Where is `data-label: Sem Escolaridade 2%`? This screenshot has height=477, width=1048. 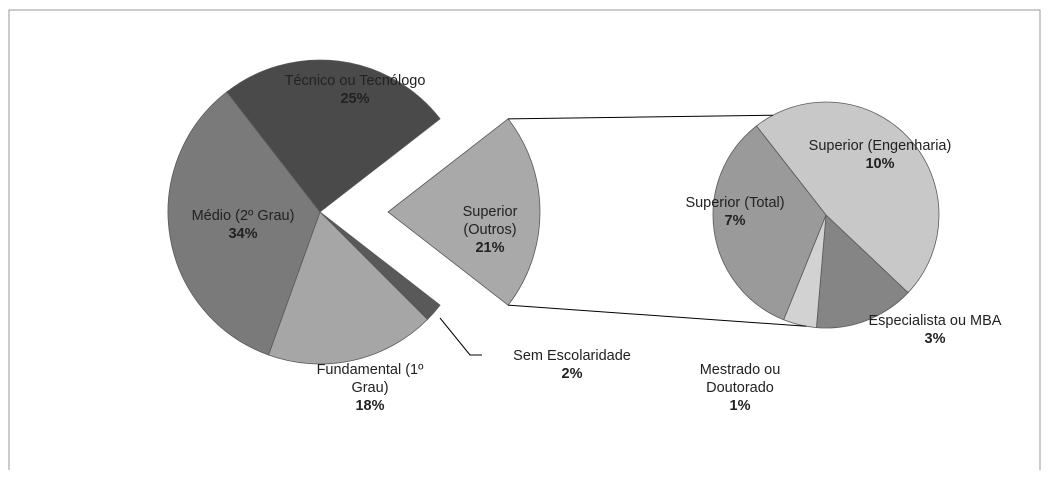
data-label: Sem Escolaridade 2% is located at coordinates (572, 365).